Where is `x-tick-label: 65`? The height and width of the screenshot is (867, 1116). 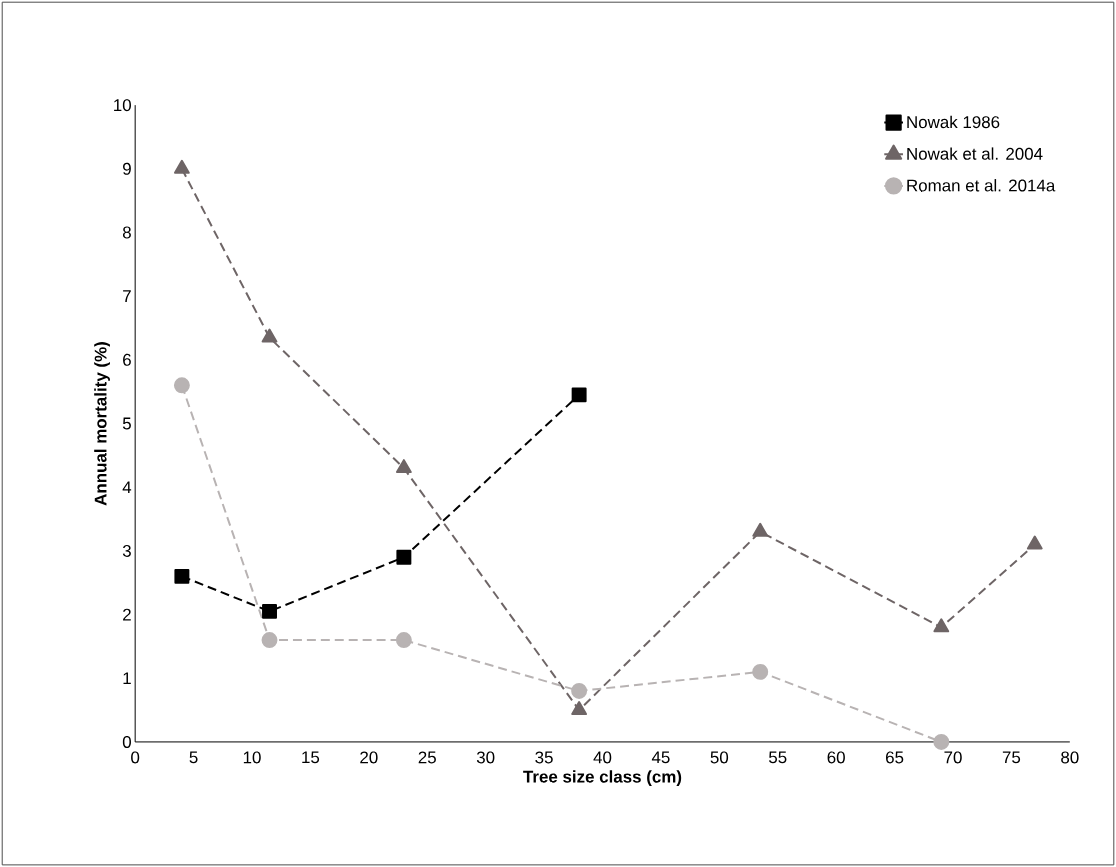
x-tick-label: 65 is located at coordinates (895, 757).